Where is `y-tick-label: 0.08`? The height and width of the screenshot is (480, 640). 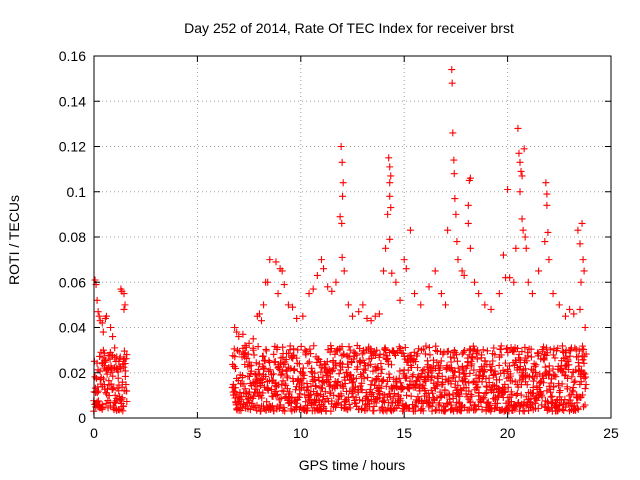
y-tick-label: 0.08 is located at coordinates (72, 237).